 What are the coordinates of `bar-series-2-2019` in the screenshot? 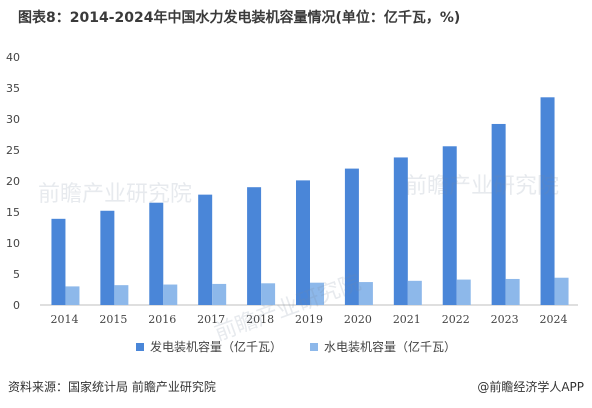 It's located at (317, 293).